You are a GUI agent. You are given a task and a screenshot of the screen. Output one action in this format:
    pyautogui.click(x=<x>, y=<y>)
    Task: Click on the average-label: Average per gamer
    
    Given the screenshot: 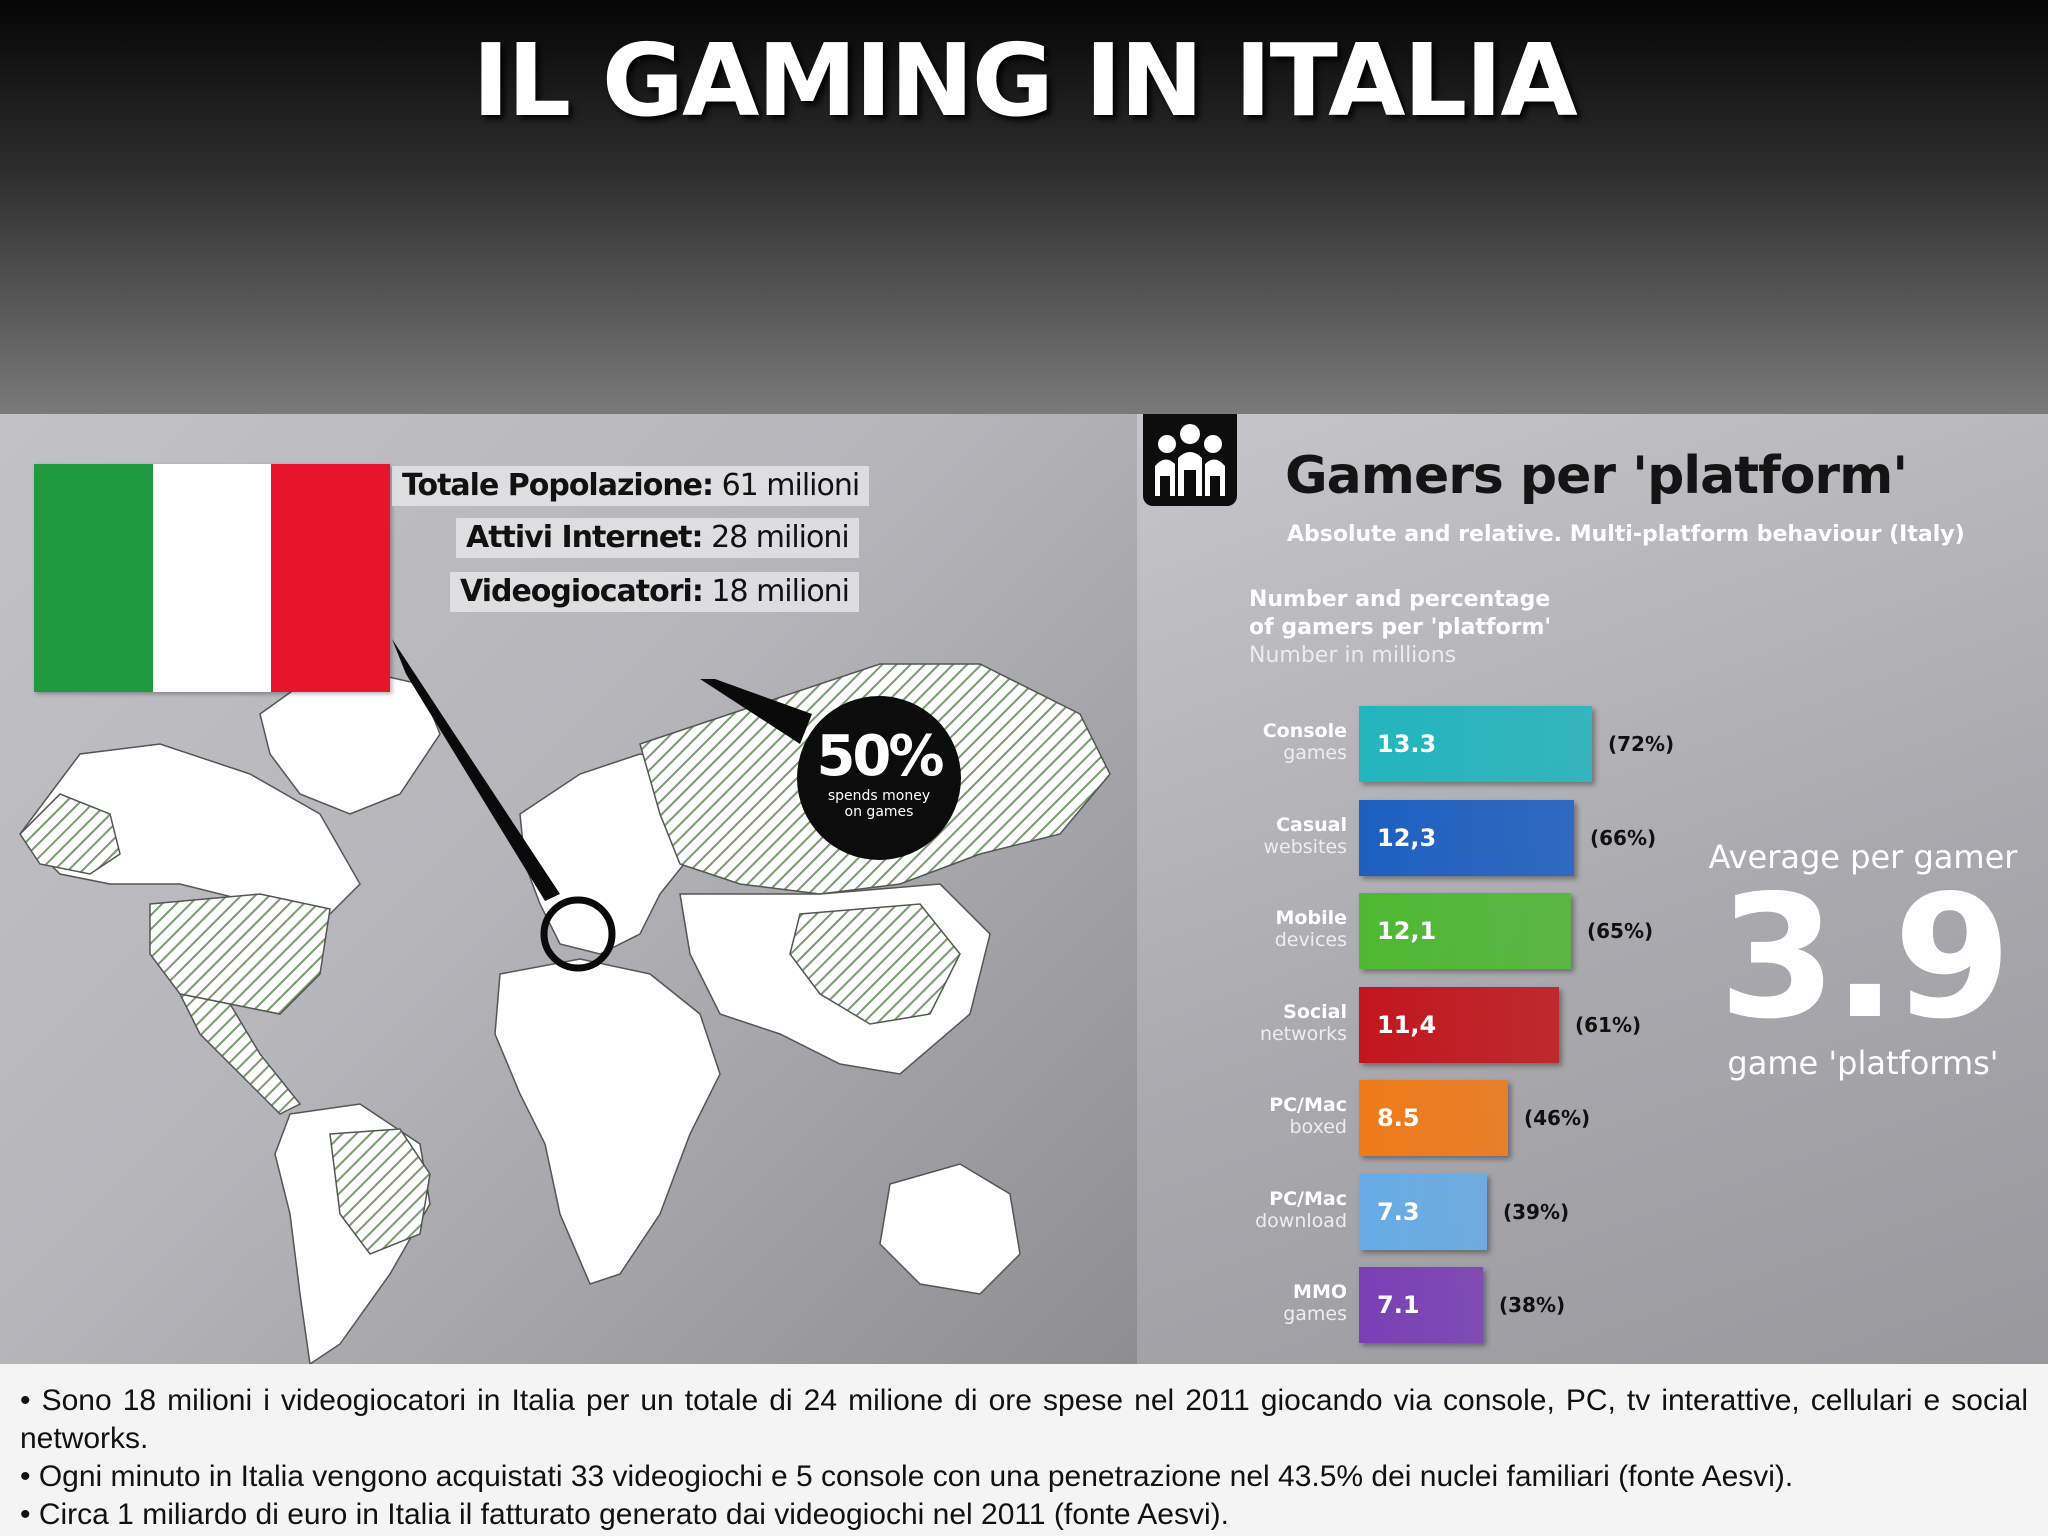 What is the action you would take?
    pyautogui.click(x=1863, y=857)
    